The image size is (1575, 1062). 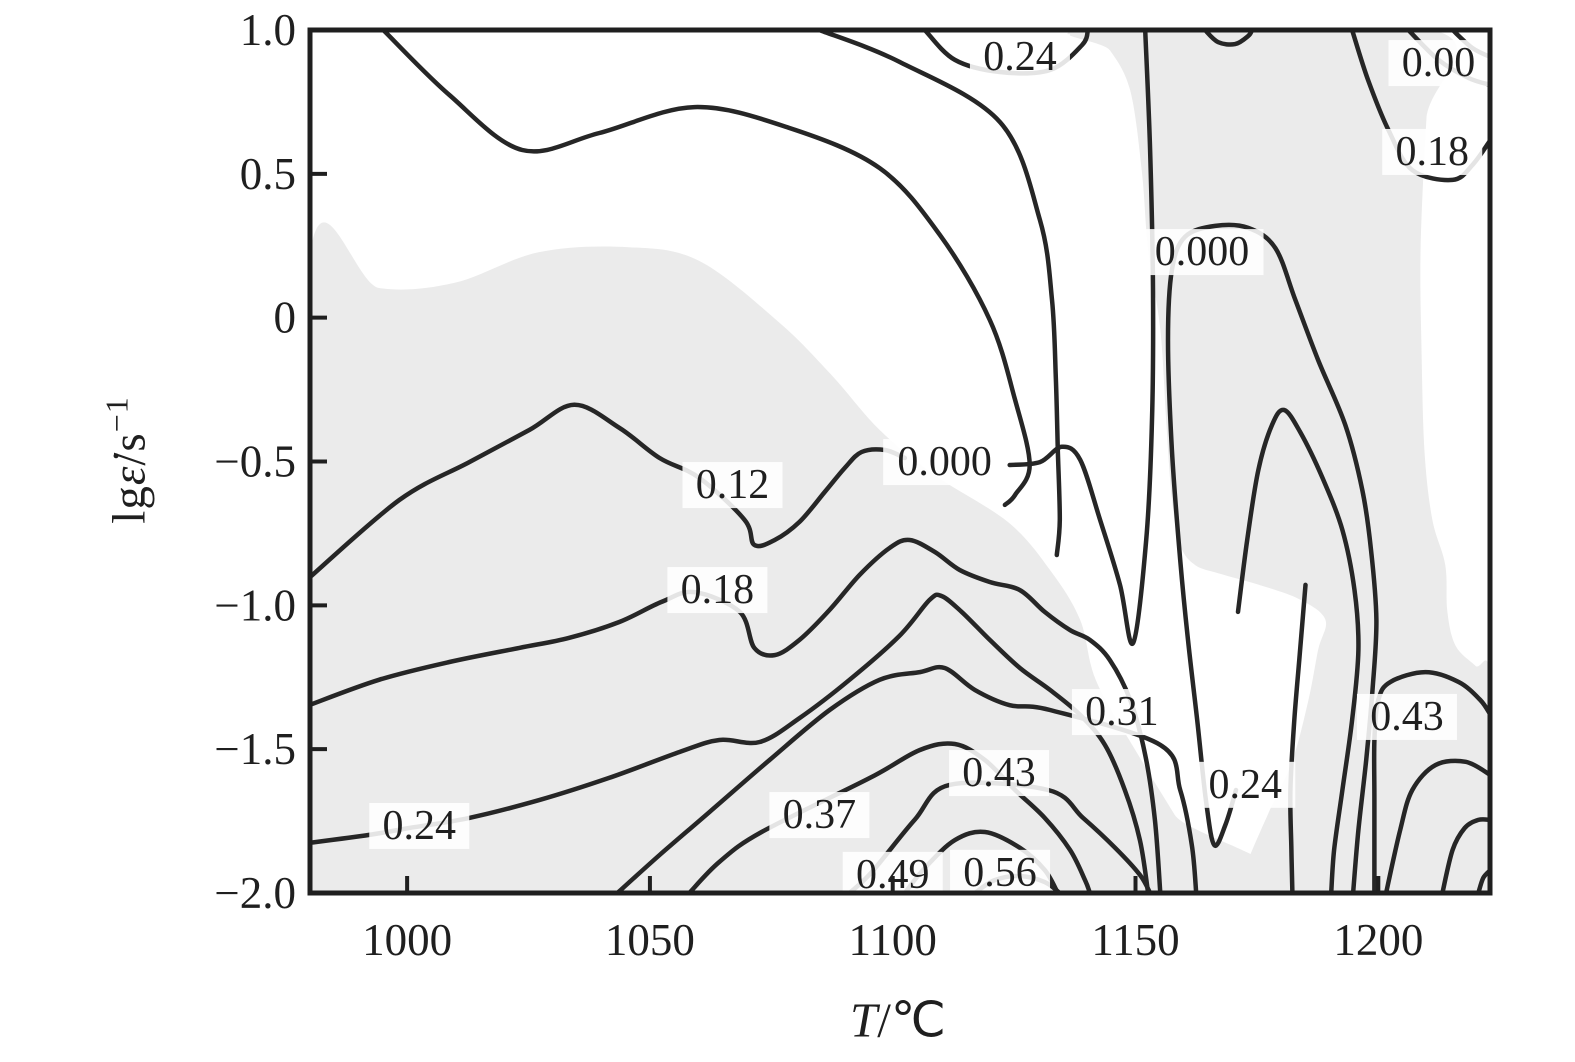 I want to click on contour-line-right-mid-hook, so click(x=1298, y=650).